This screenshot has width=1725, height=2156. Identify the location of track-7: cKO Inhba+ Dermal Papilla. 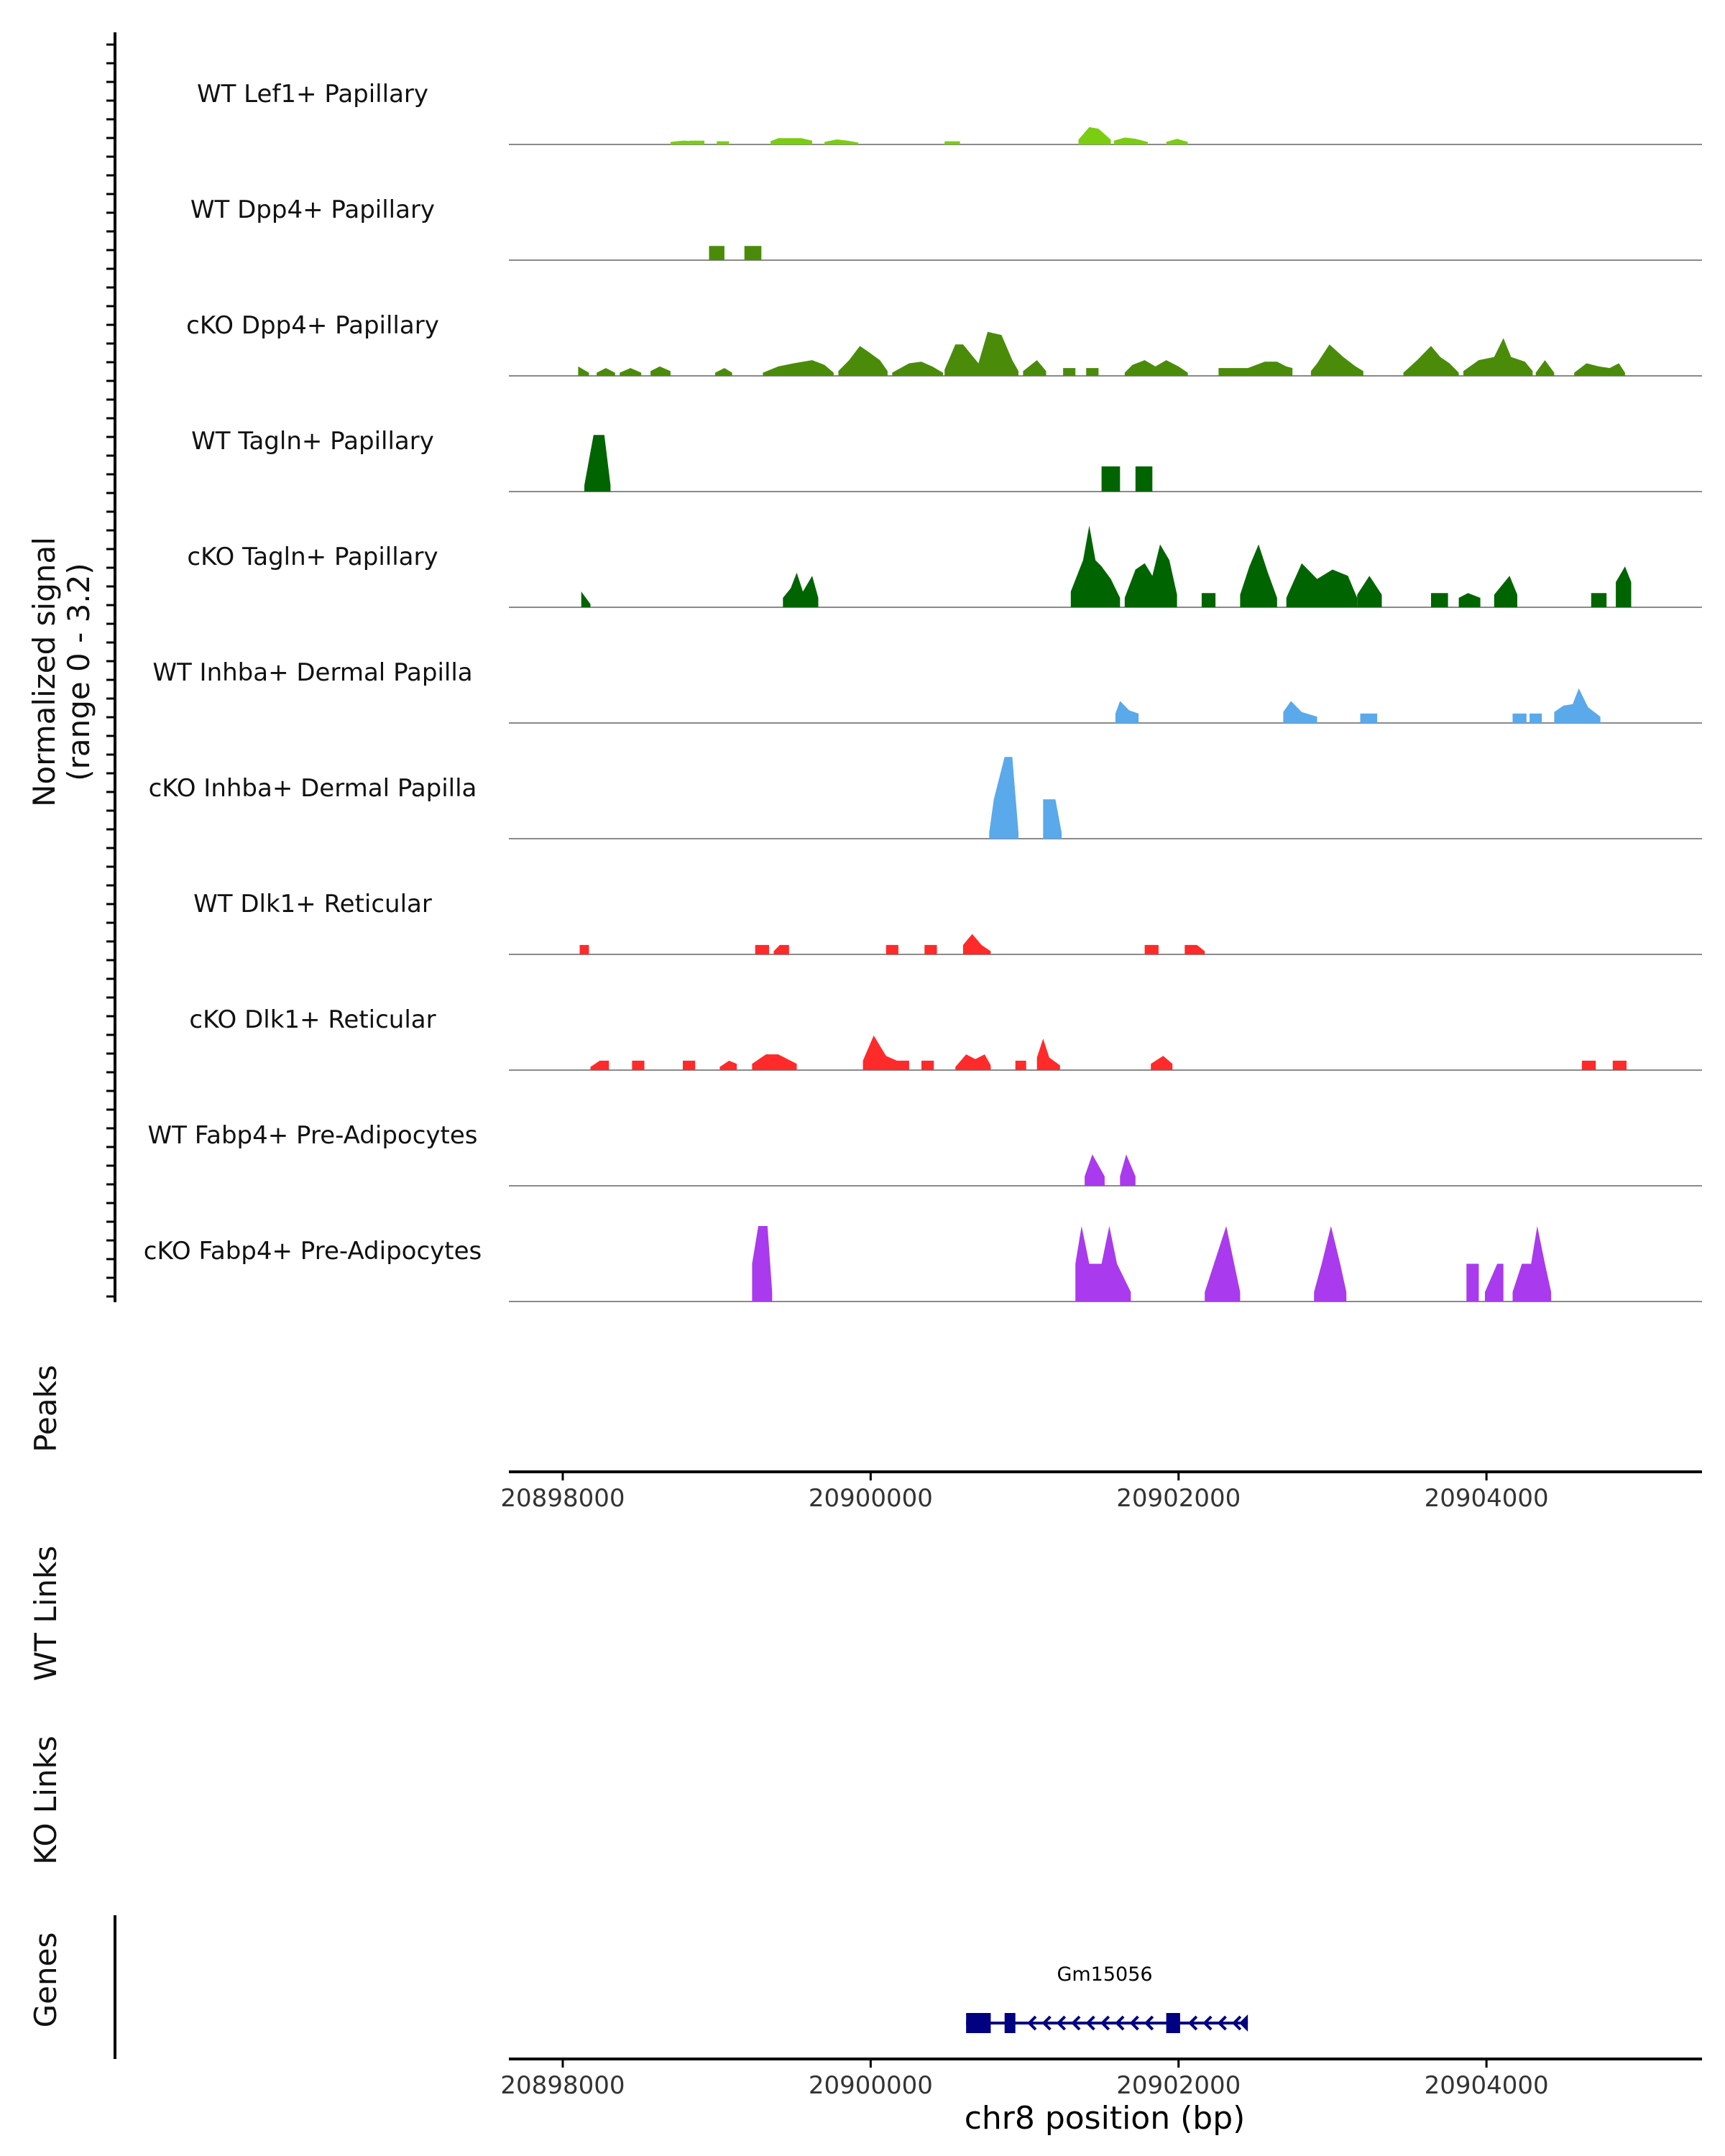
(925, 798).